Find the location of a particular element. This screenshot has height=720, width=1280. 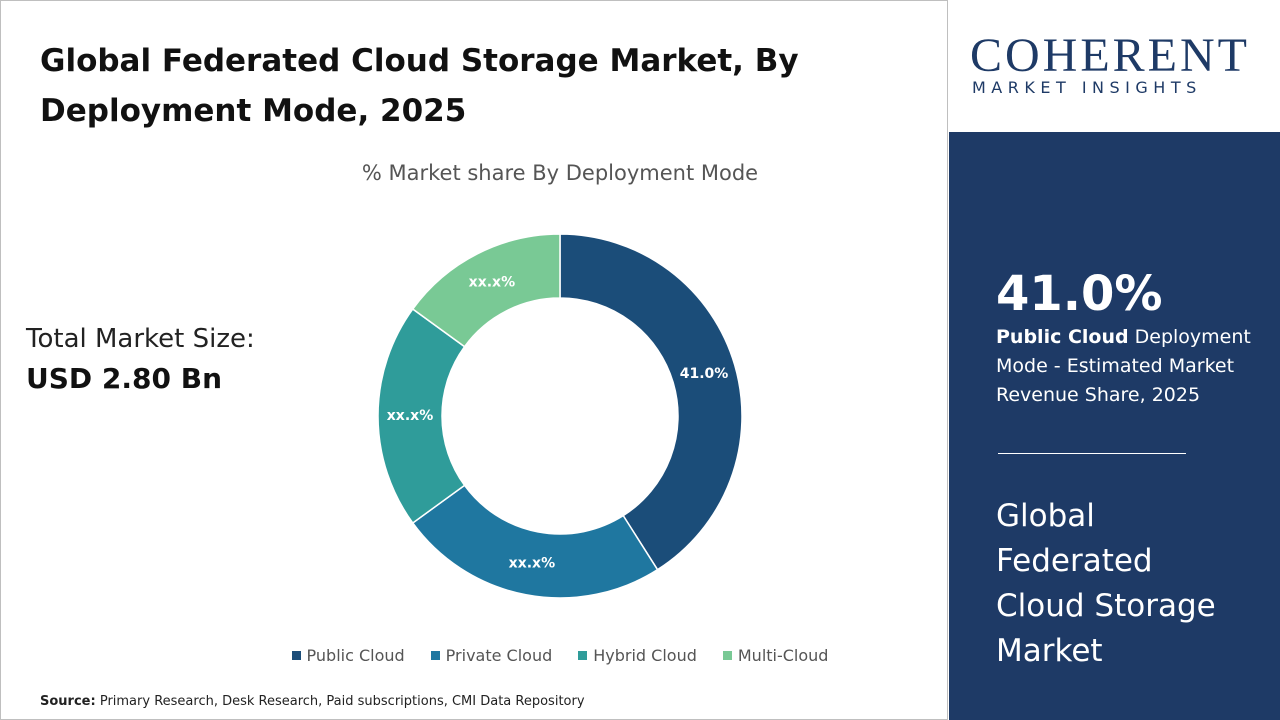

legend-item: Hybrid Cloud is located at coordinates (637, 655).